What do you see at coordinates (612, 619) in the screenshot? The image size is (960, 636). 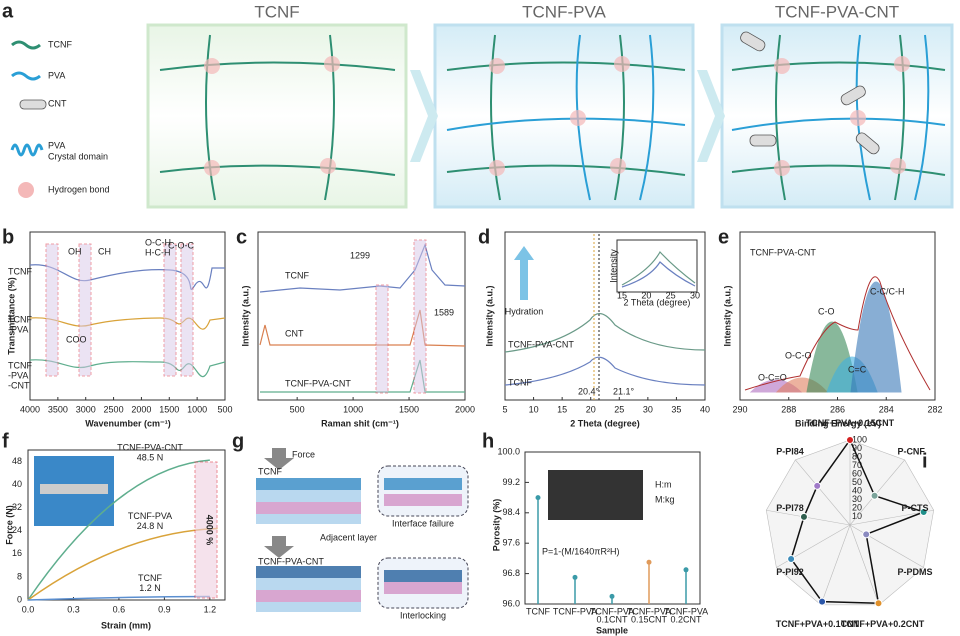 I see `x-tick-label: 0.1CNT` at bounding box center [612, 619].